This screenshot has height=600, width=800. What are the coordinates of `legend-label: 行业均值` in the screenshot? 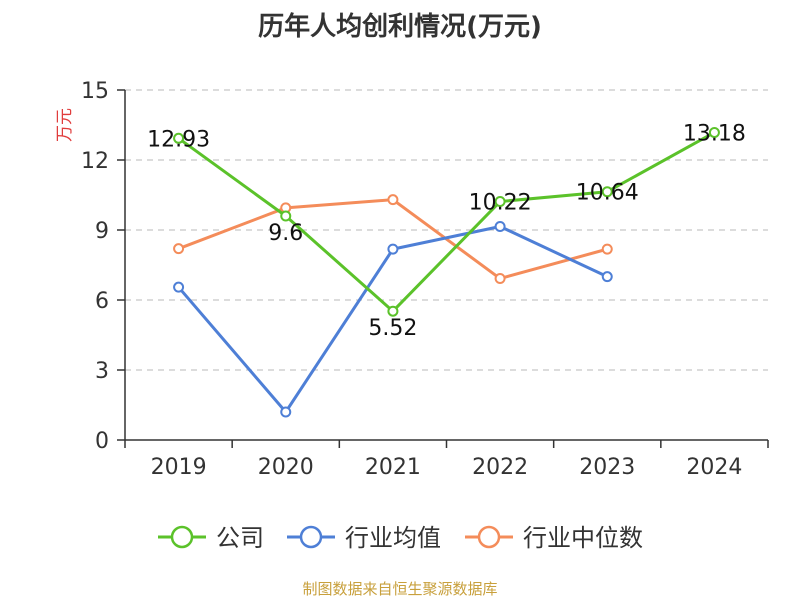 It's located at (393, 538).